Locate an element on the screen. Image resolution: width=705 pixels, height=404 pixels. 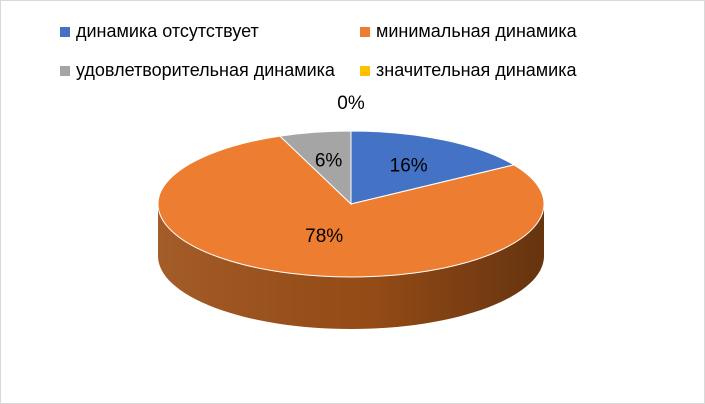
data-label-1: 78% is located at coordinates (324, 236).